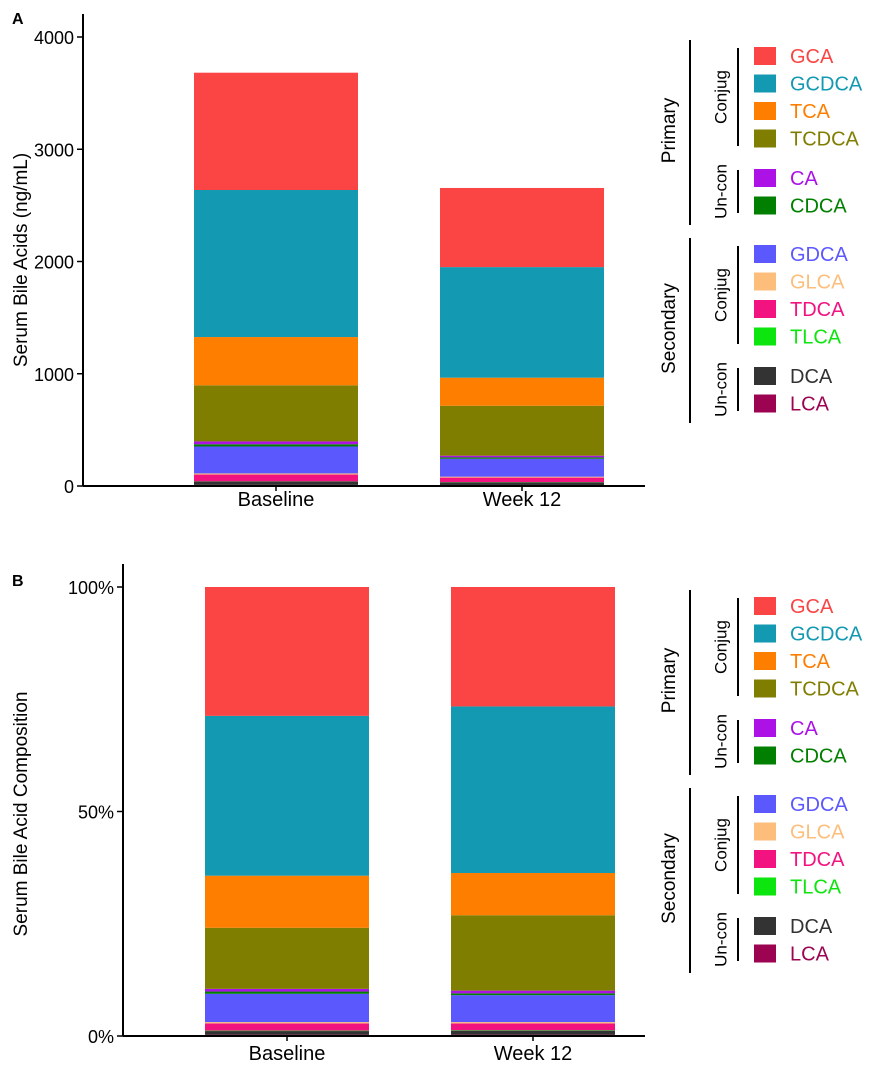 The height and width of the screenshot is (1070, 878). What do you see at coordinates (765, 633) in the screenshot?
I see `legend-swatch-gcdca` at bounding box center [765, 633].